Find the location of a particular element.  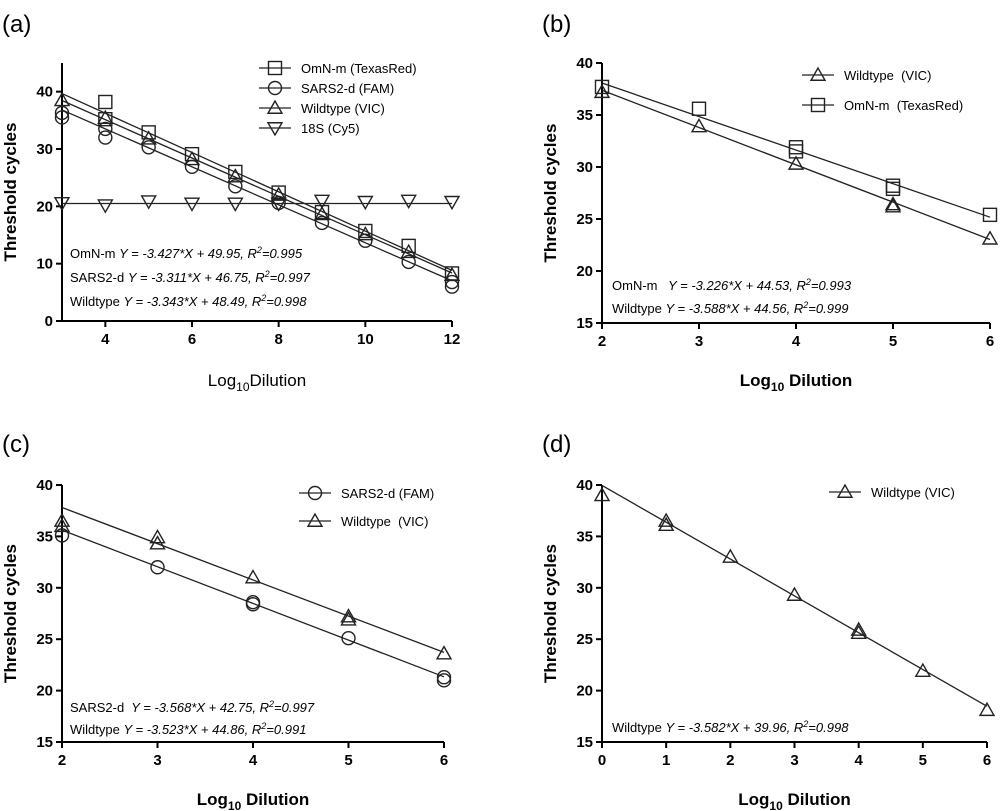

panel-label: (a) is located at coordinates (16, 24).